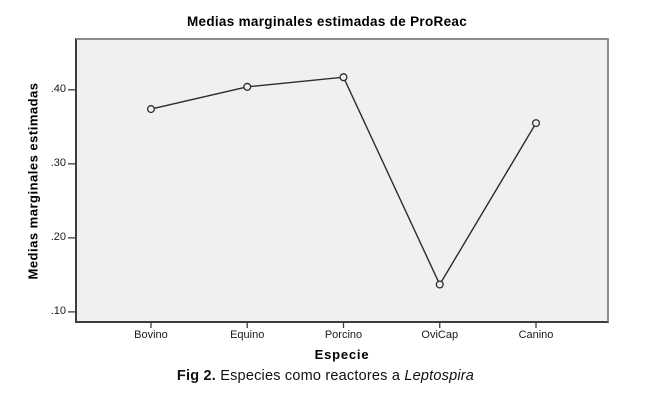 The width and height of the screenshot is (651, 416). Describe the element at coordinates (58, 162) in the screenshot. I see `y-tick-label: .30` at that location.